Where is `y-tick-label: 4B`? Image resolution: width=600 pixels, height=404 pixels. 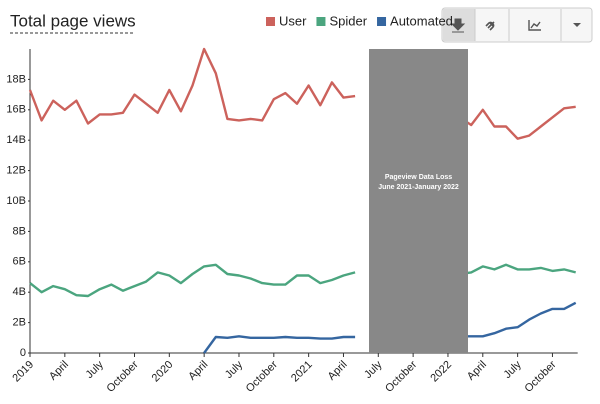
y-tick-label: 4B is located at coordinates (19, 292).